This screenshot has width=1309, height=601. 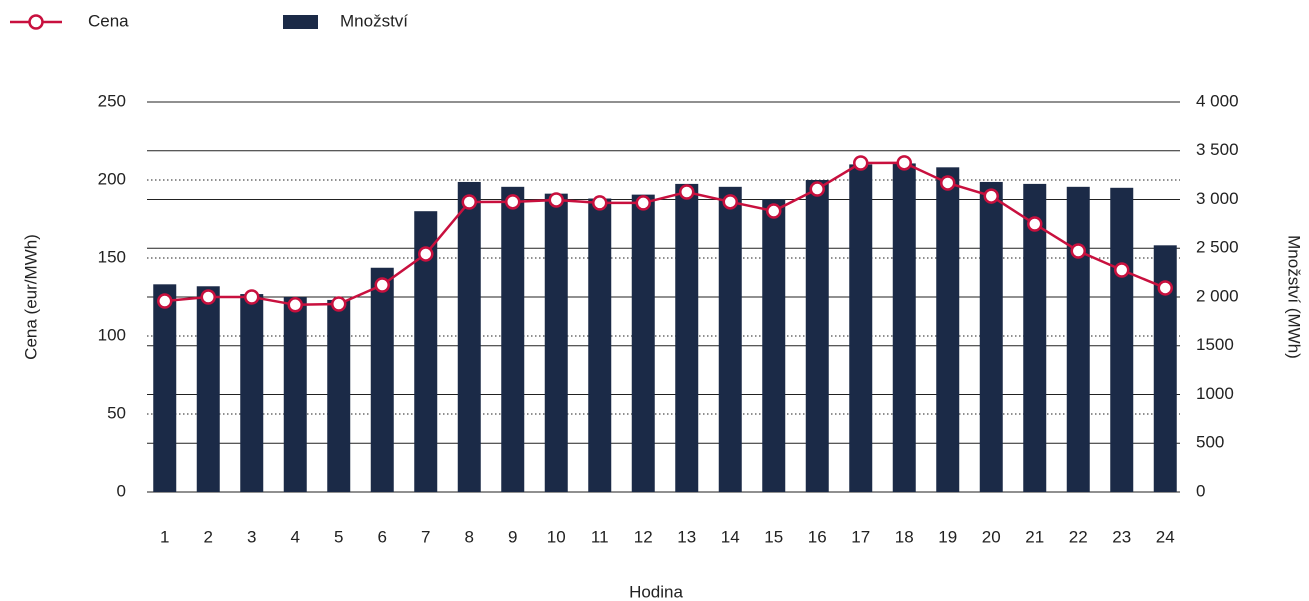 What do you see at coordinates (1217, 198) in the screenshot?
I see `y2-tick-label: 3 000` at bounding box center [1217, 198].